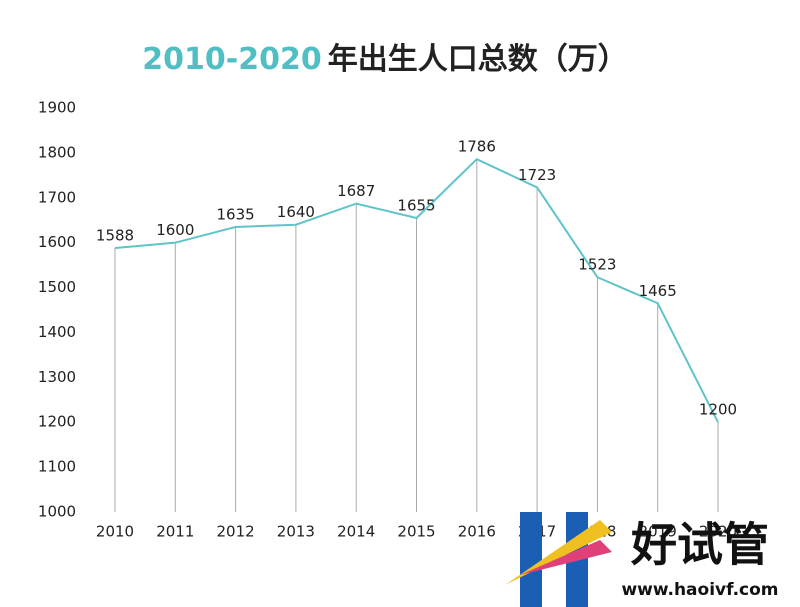 Image resolution: width=800 pixels, height=607 pixels. Describe the element at coordinates (57, 197) in the screenshot. I see `y-tick-label: 1700` at that location.